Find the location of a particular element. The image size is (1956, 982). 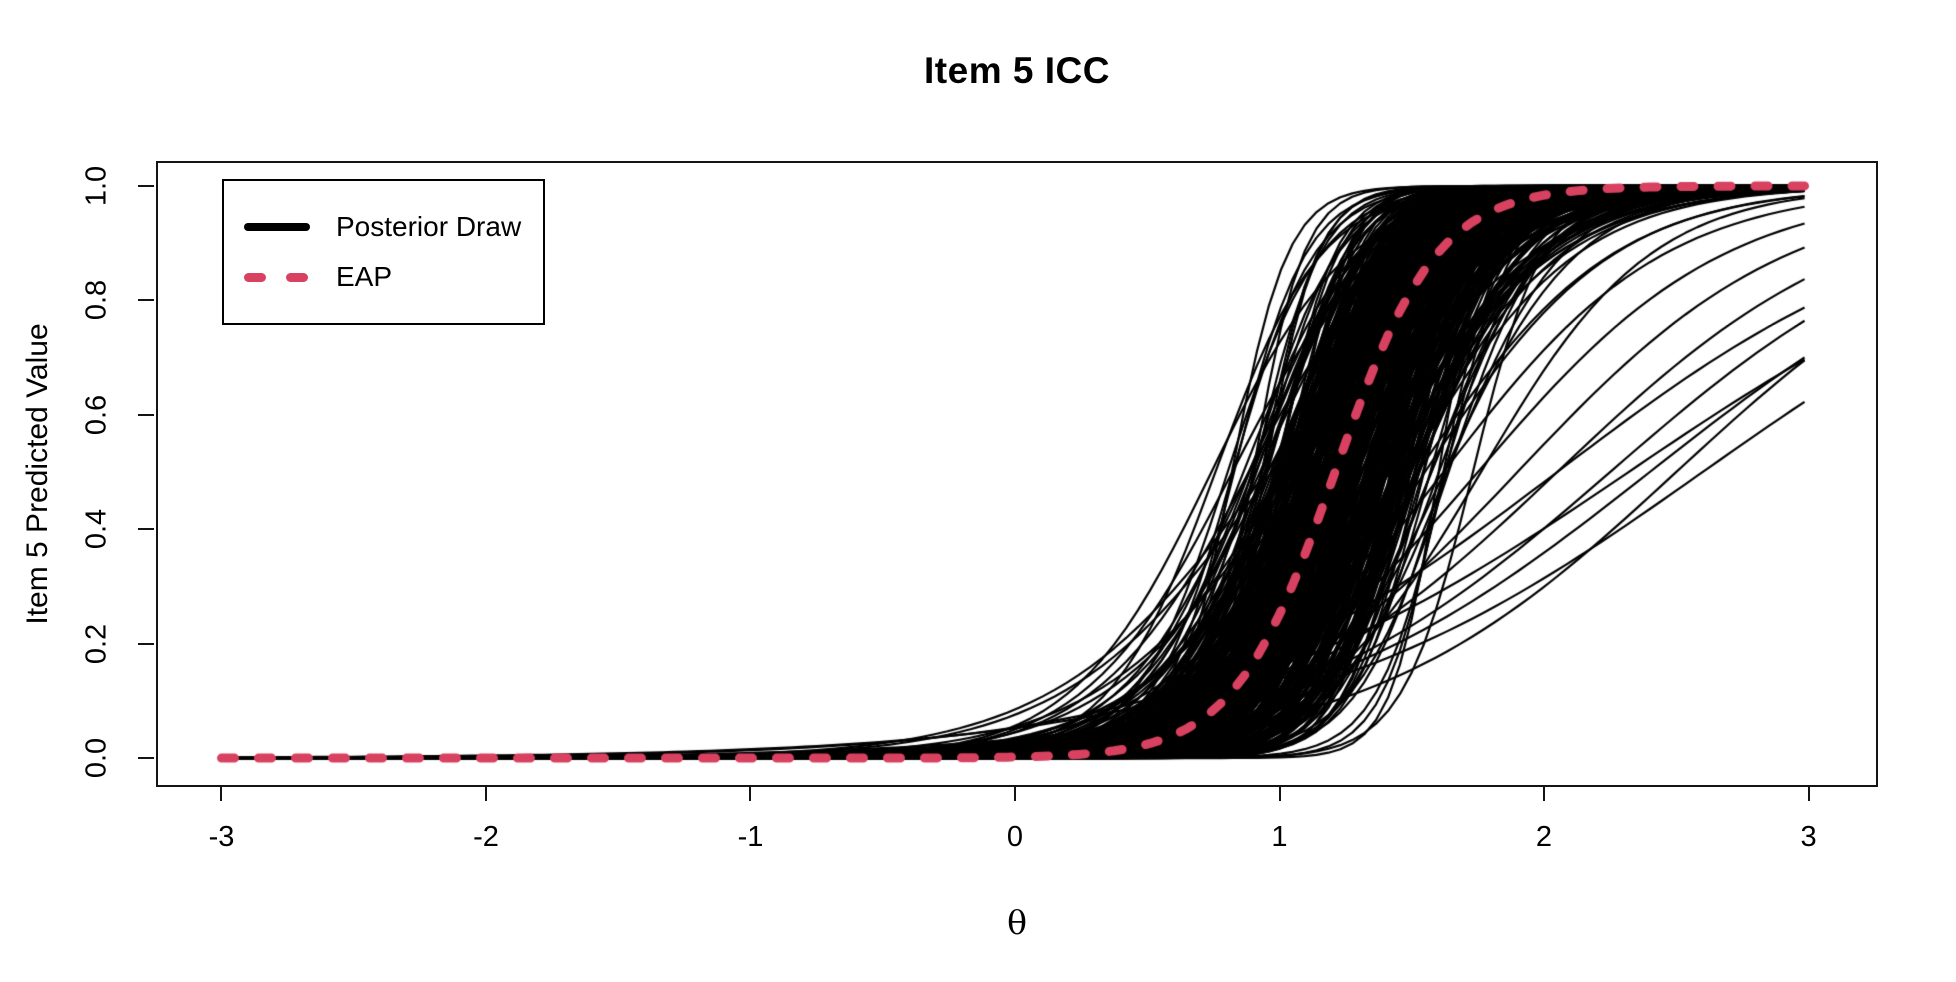

posterior-draw-line-sample is located at coordinates (277, 227).